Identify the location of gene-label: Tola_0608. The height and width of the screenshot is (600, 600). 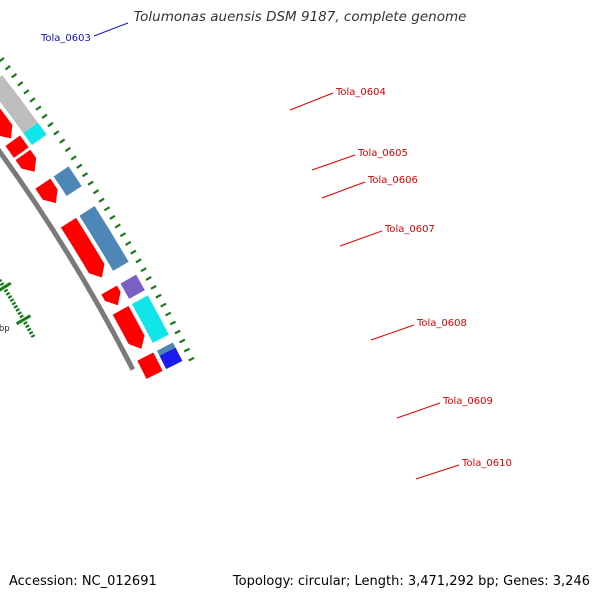
(441, 323).